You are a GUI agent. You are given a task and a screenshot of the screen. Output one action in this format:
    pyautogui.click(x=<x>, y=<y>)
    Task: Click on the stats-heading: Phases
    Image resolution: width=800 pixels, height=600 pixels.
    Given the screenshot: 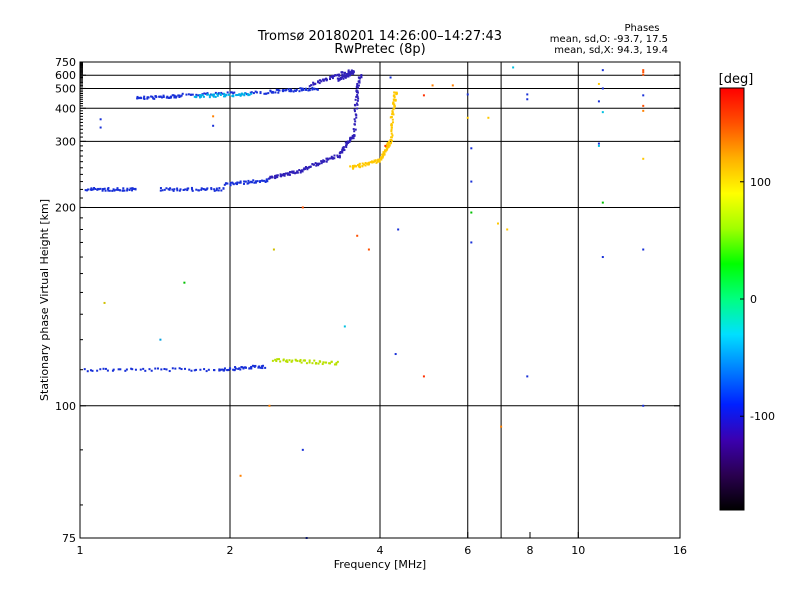 What is the action you would take?
    pyautogui.click(x=641, y=28)
    